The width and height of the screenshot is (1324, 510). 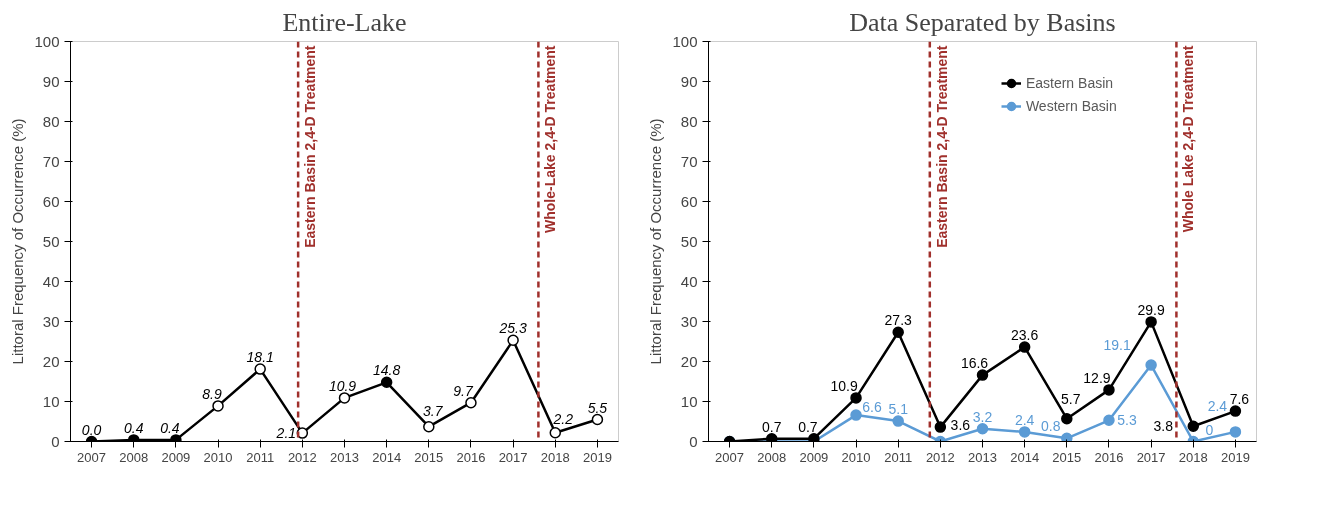 I want to click on data-label: 6.6, so click(x=872, y=407).